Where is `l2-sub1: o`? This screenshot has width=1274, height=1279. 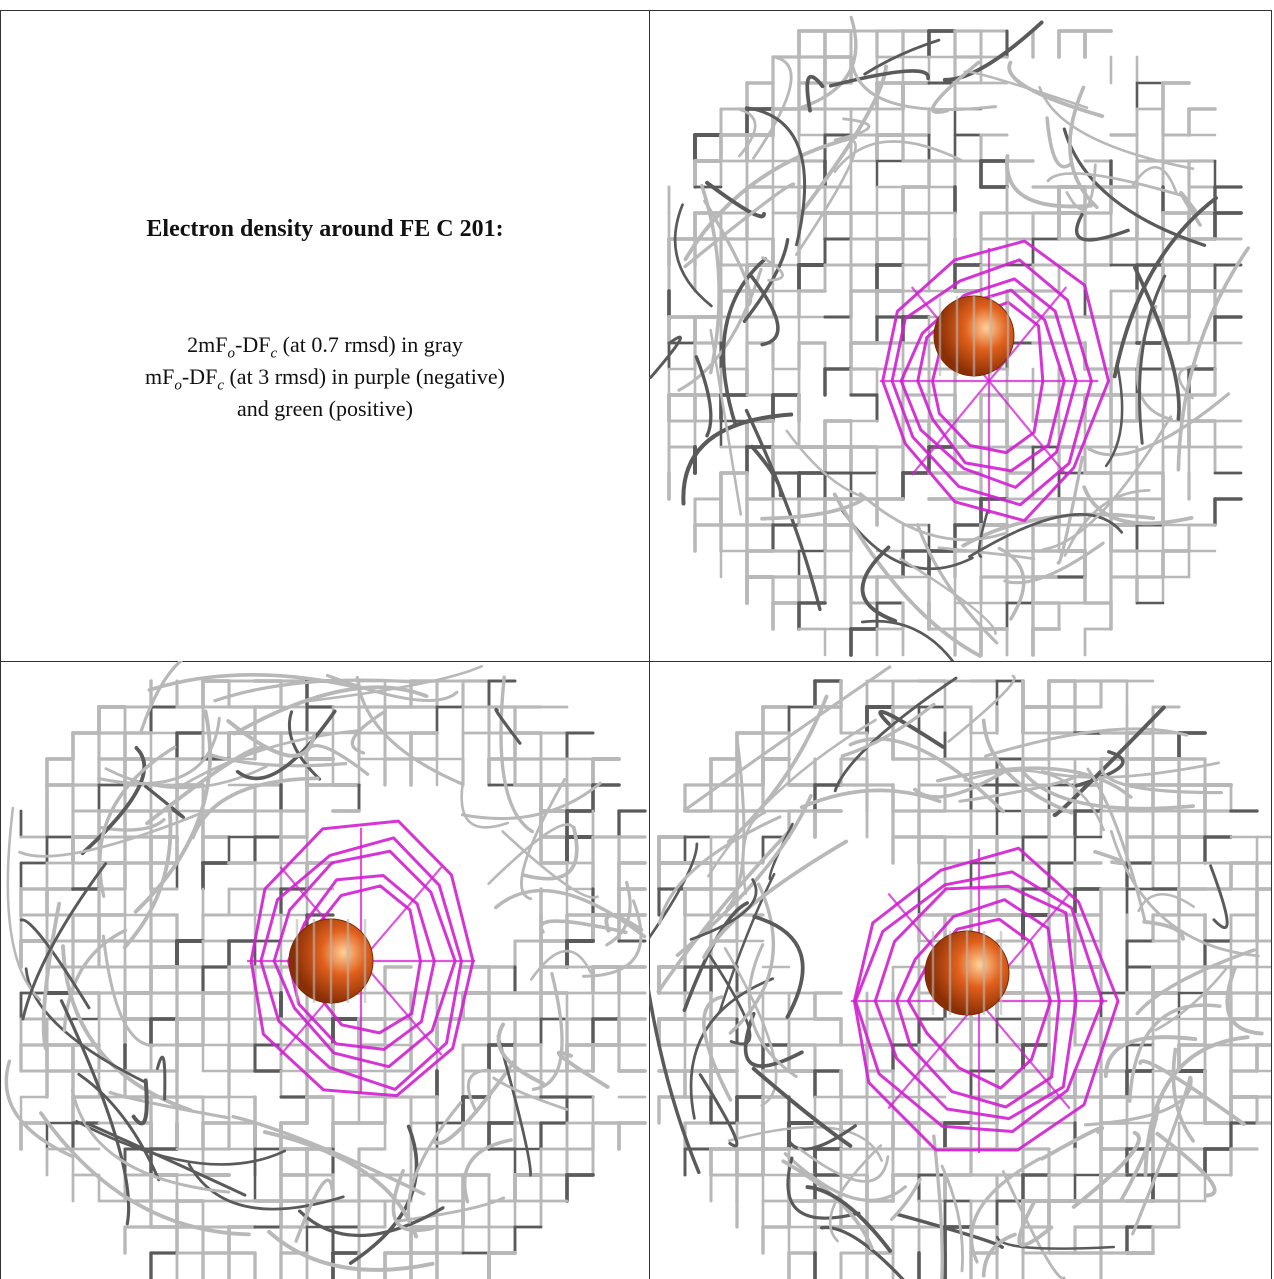
l2-sub1: o is located at coordinates (178, 385).